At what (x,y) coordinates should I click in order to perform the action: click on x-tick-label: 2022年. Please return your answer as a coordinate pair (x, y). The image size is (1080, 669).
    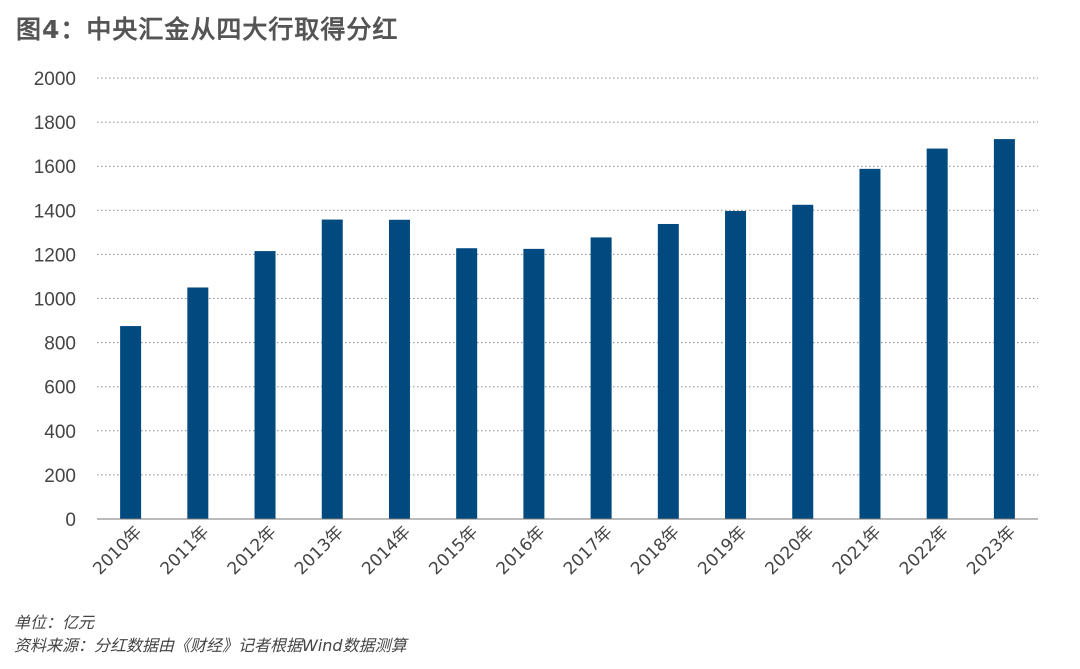
    Looking at the image, I should click on (924, 550).